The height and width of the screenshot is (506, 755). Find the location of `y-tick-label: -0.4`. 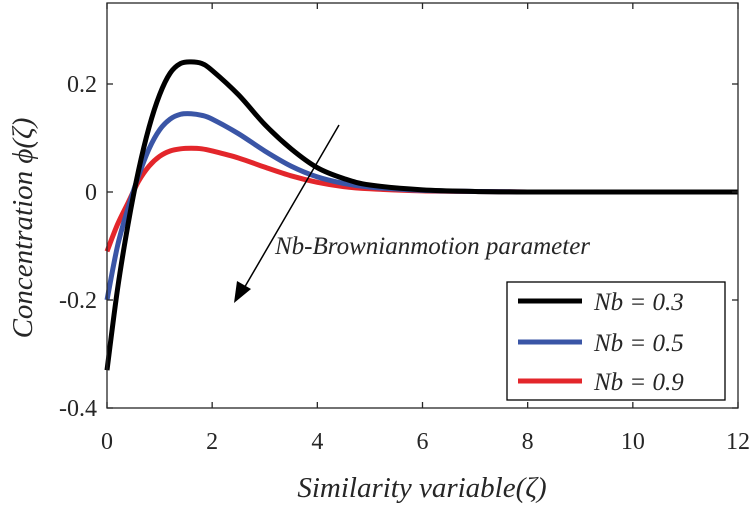

y-tick-label: -0.4 is located at coordinates (78, 409).